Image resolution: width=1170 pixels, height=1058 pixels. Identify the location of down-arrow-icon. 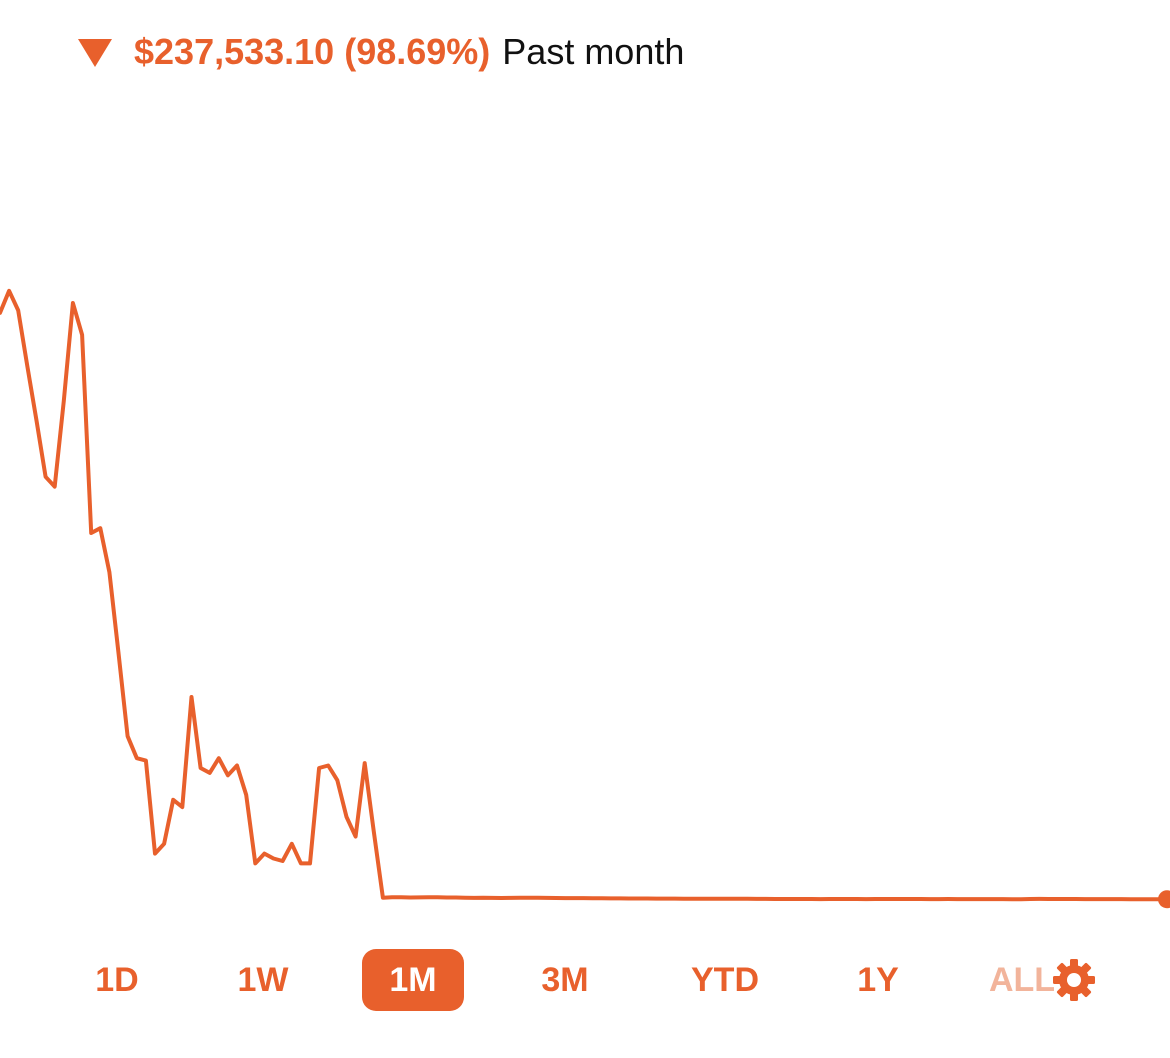
(95, 53).